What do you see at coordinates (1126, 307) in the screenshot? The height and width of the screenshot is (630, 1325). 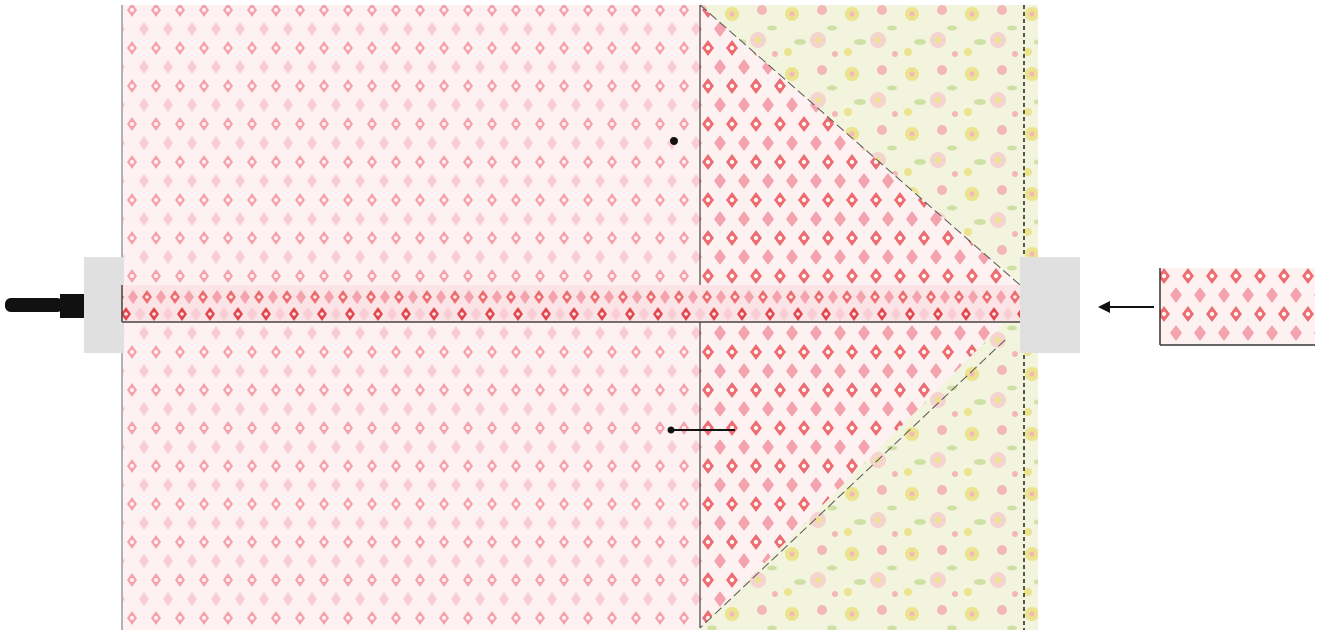 I see `left-arrow-icon` at bounding box center [1126, 307].